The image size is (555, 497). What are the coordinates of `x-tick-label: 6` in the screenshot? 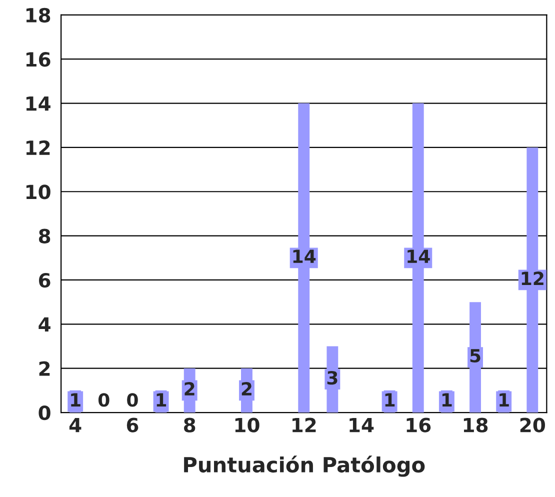 It's located at (132, 425).